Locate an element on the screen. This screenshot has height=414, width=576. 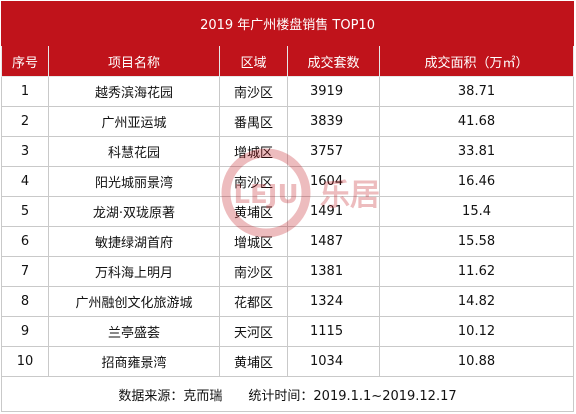
cell-project-name: 龙湖·双珑原著 is located at coordinates (134, 211).